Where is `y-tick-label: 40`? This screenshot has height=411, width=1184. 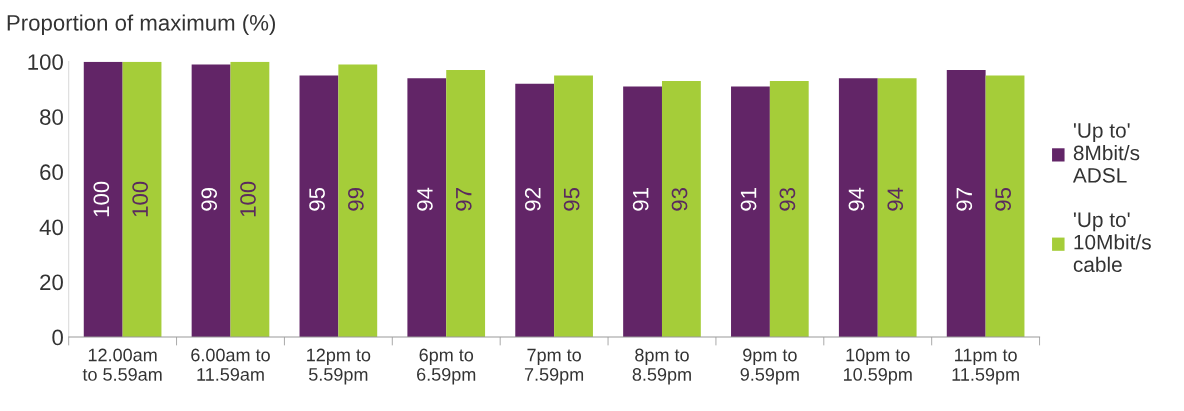
y-tick-label: 40 is located at coordinates (51, 227).